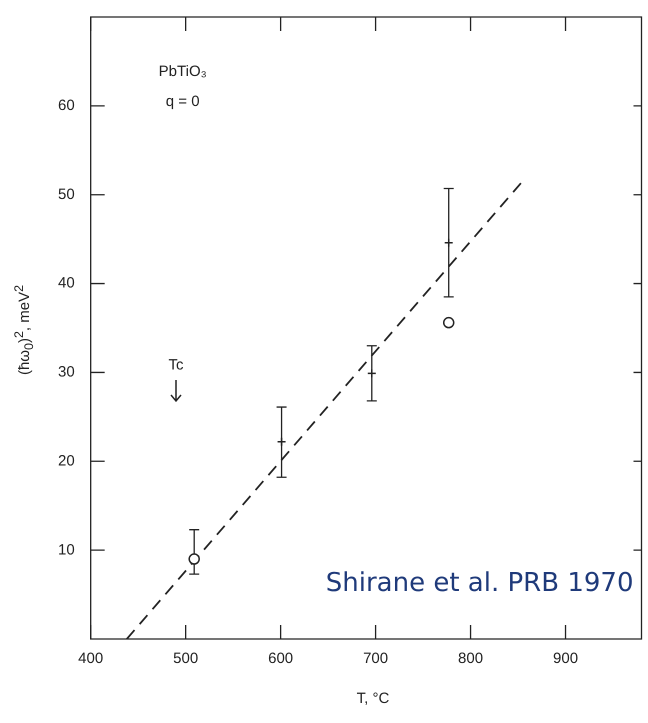  I want to click on x-tick-label: 700, so click(375, 659).